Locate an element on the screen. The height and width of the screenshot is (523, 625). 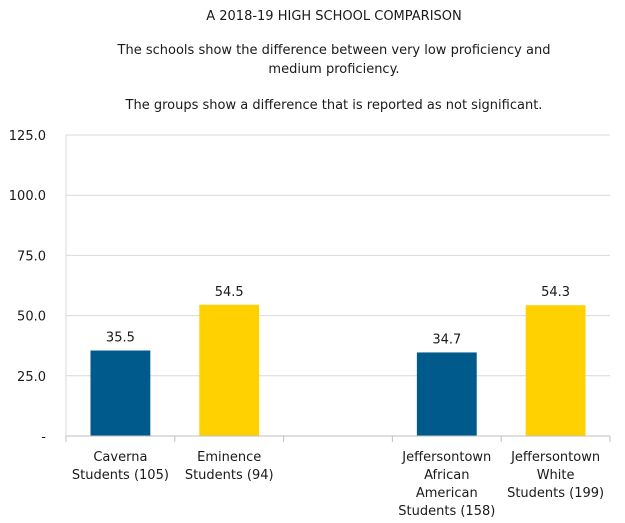
x-category-label: American is located at coordinates (447, 493).